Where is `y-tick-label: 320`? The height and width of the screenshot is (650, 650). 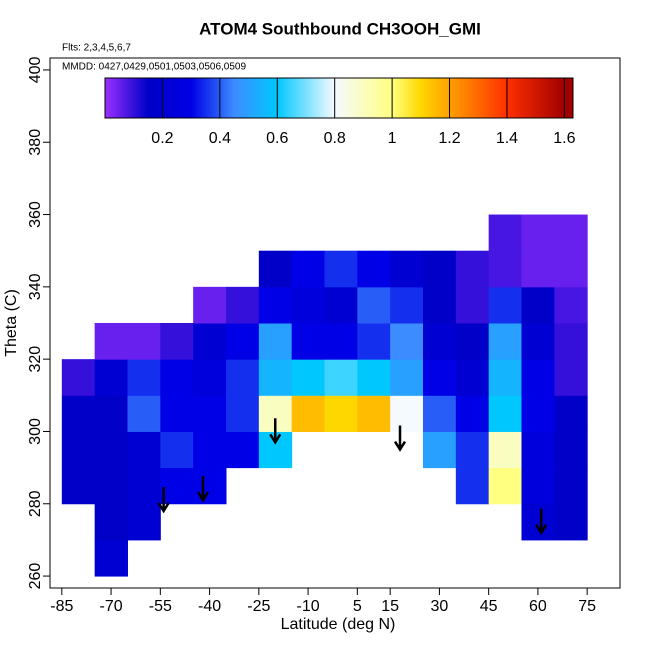 y-tick-label: 320 is located at coordinates (35, 359).